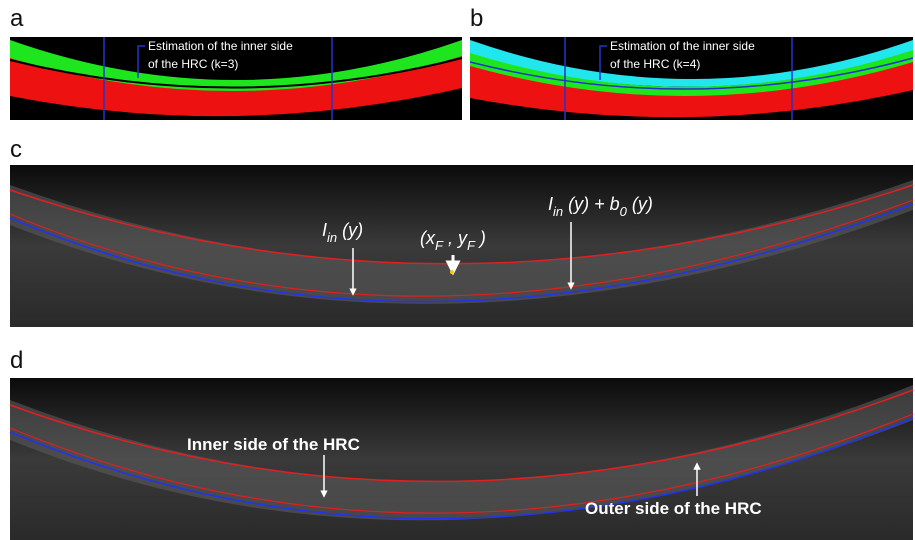 The image size is (915, 540). I want to click on panel-label: c, so click(16, 149).